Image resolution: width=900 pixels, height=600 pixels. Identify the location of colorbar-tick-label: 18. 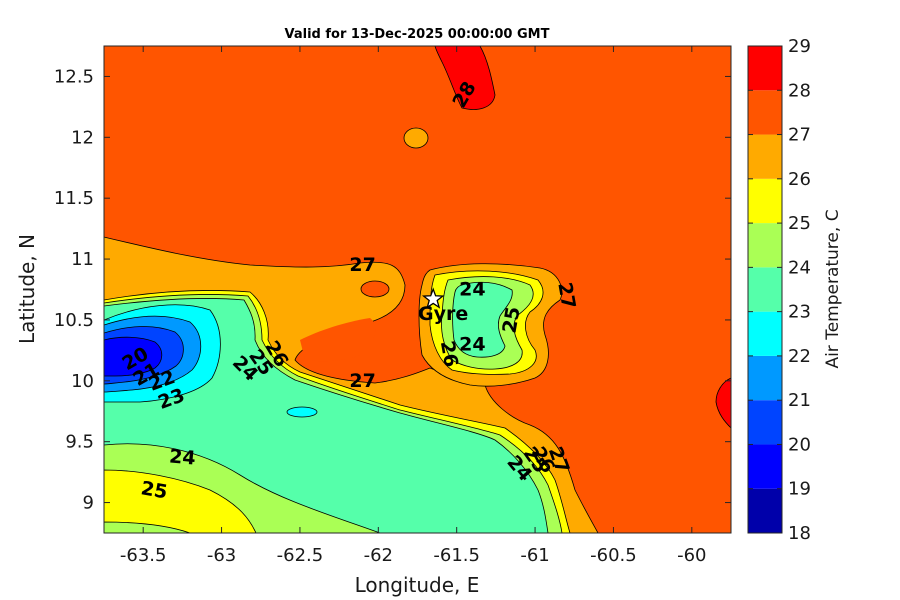
(799, 533).